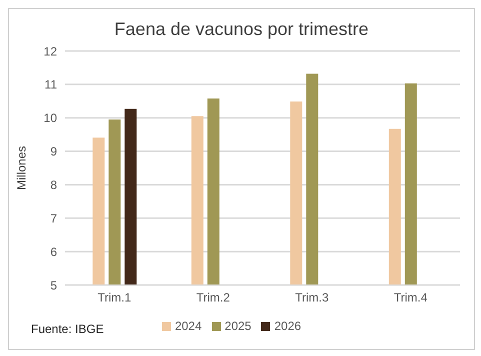 The width and height of the screenshot is (481, 356). What do you see at coordinates (21, 168) in the screenshot?
I see `y-axis-title: Millones` at bounding box center [21, 168].